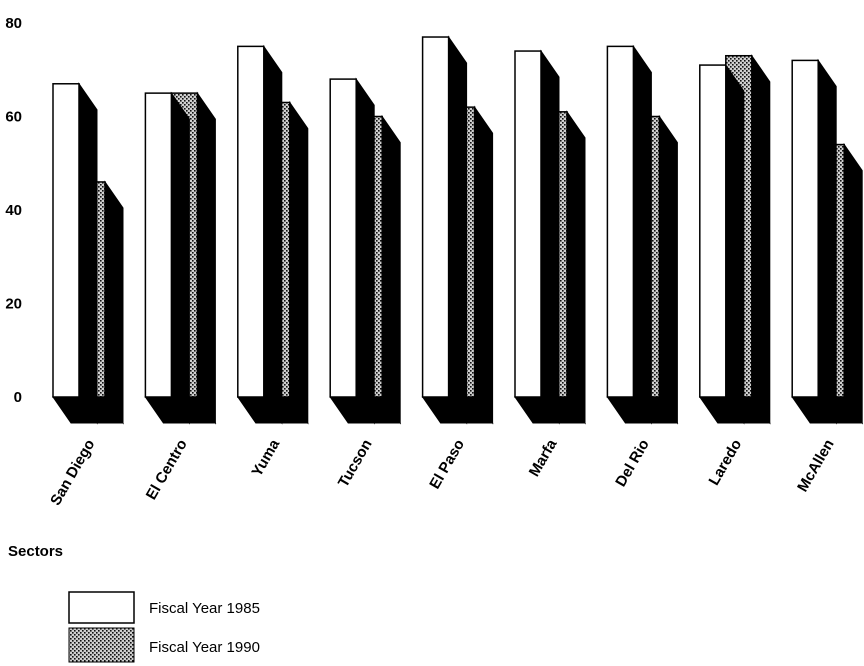 The height and width of the screenshot is (666, 864). Describe the element at coordinates (447, 463) in the screenshot. I see `x-tick-label-el-paso: El Paso` at that location.